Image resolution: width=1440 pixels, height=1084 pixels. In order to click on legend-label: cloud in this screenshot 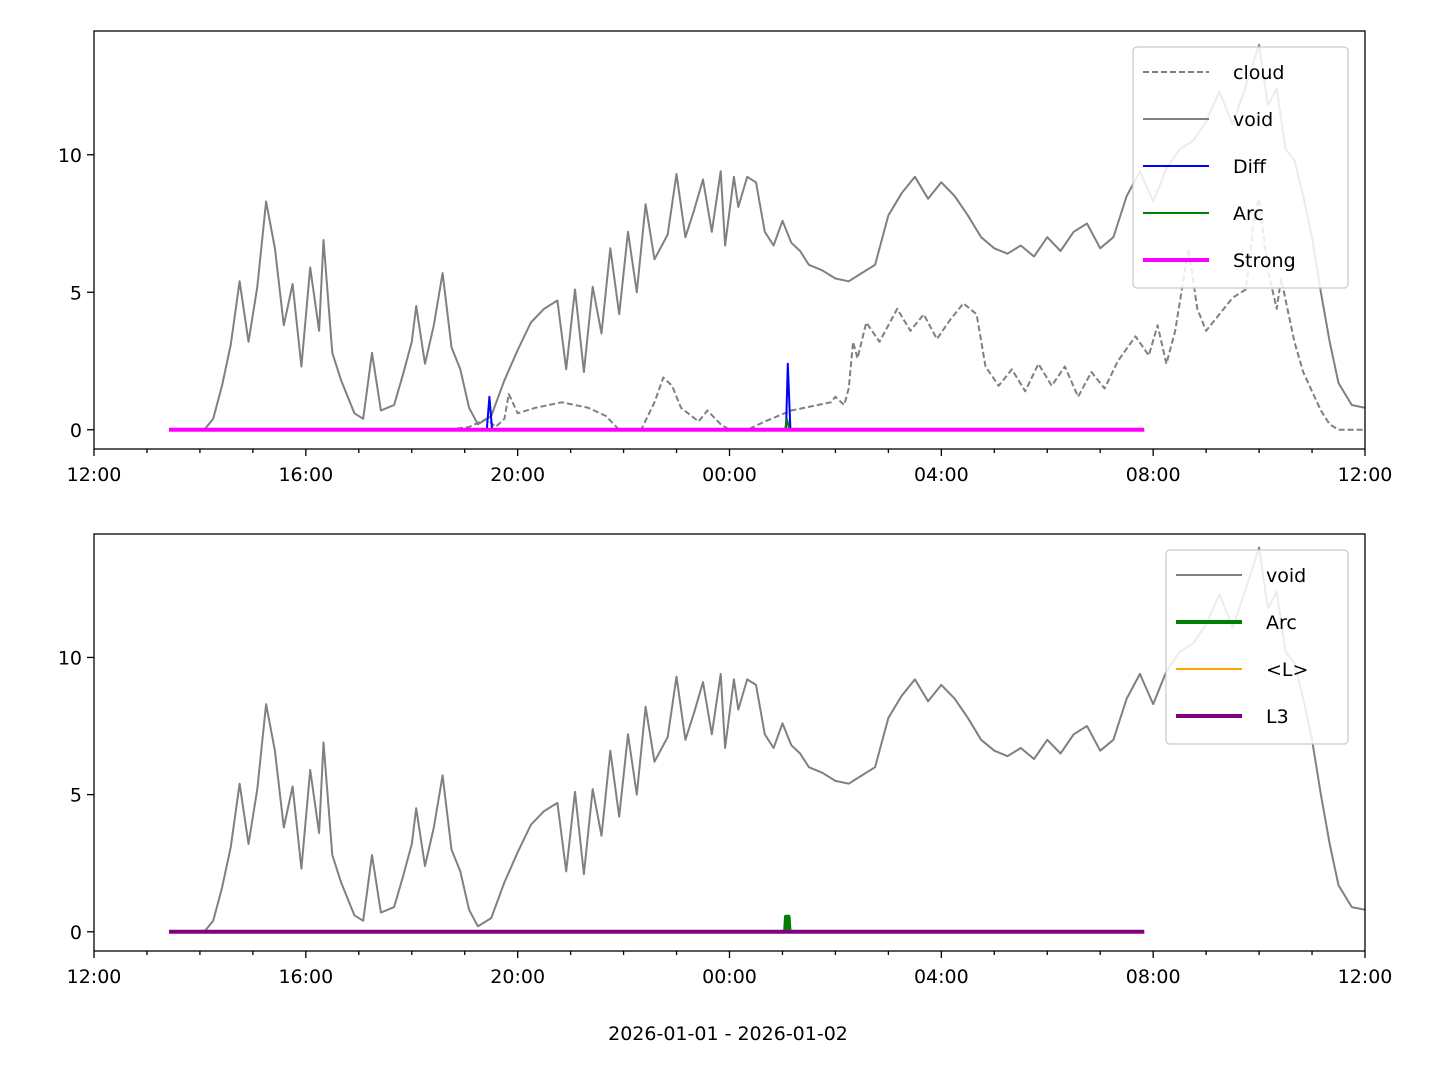, I will do `click(1258, 73)`.